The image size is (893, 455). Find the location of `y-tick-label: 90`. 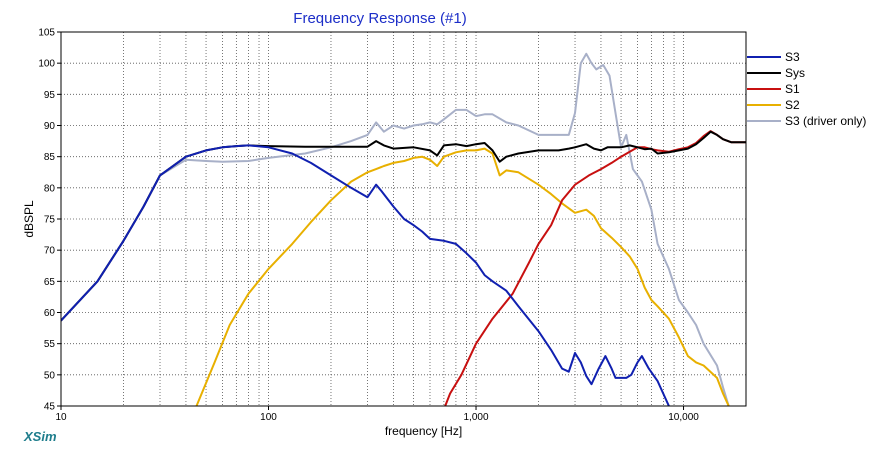

y-tick-label: 90 is located at coordinates (50, 126).